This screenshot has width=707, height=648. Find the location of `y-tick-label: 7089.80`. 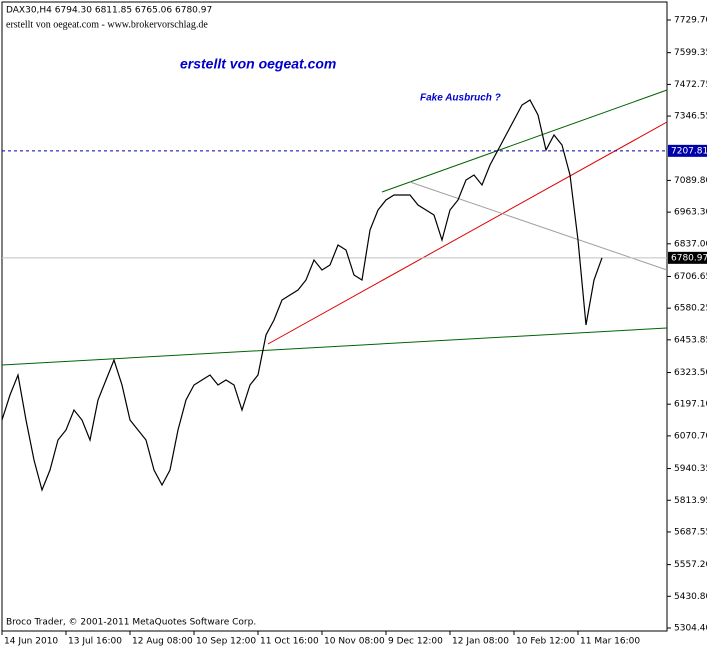

y-tick-label: 7089.80 is located at coordinates (690, 181).